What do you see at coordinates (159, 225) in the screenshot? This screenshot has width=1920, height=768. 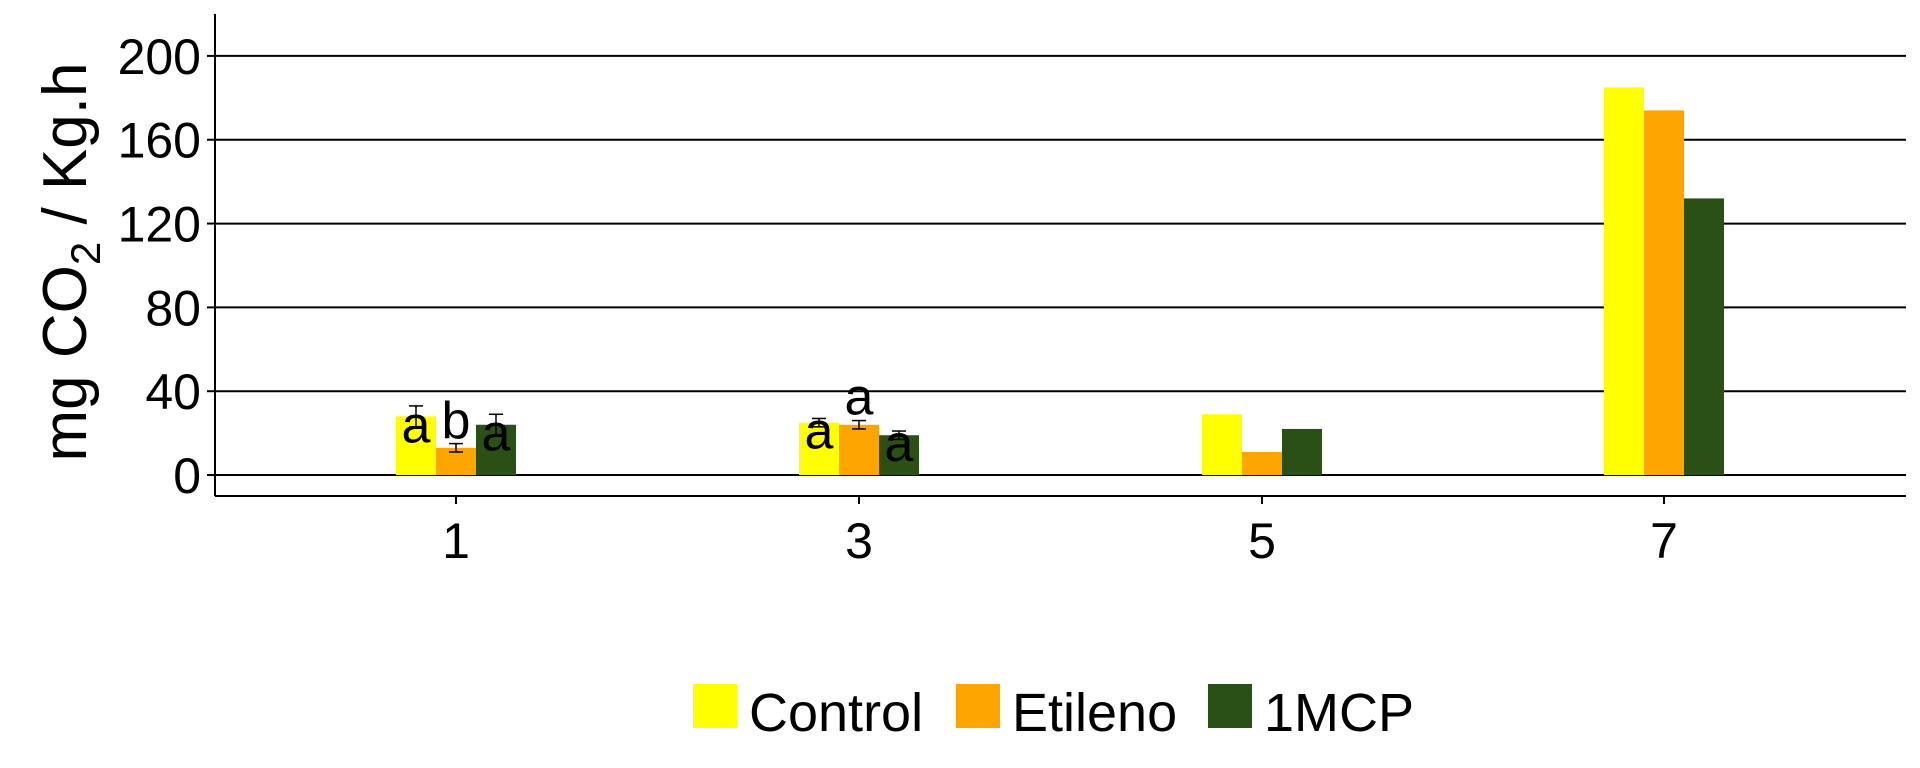 I see `y-tick-label: 120` at bounding box center [159, 225].